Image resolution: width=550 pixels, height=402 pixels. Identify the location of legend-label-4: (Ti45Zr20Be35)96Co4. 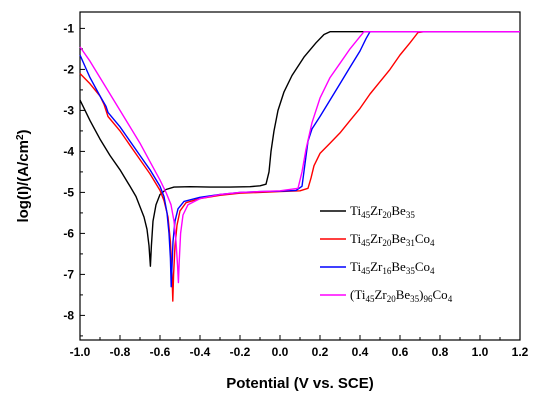
(401, 295).